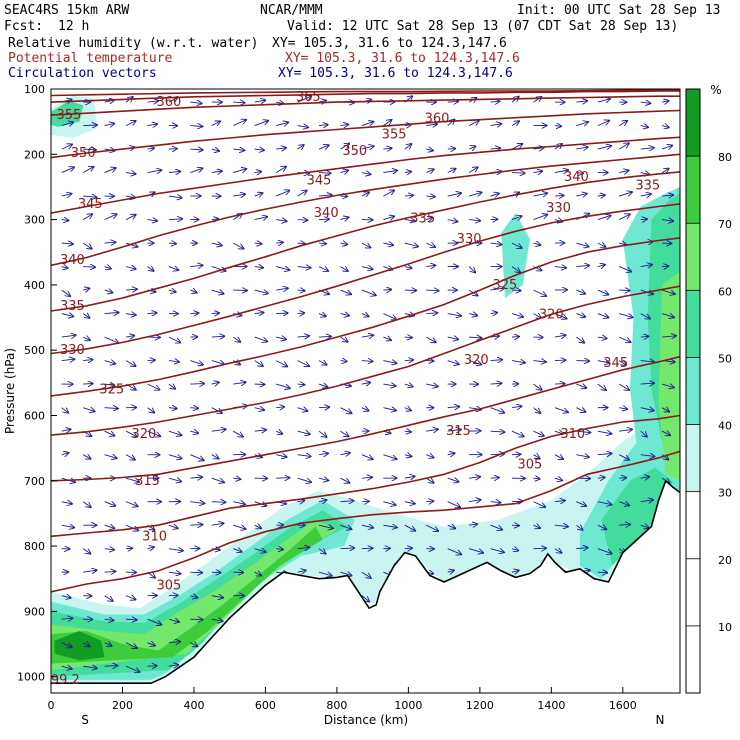  What do you see at coordinates (551, 314) in the screenshot?
I see `contour-label-18: 320` at bounding box center [551, 314].